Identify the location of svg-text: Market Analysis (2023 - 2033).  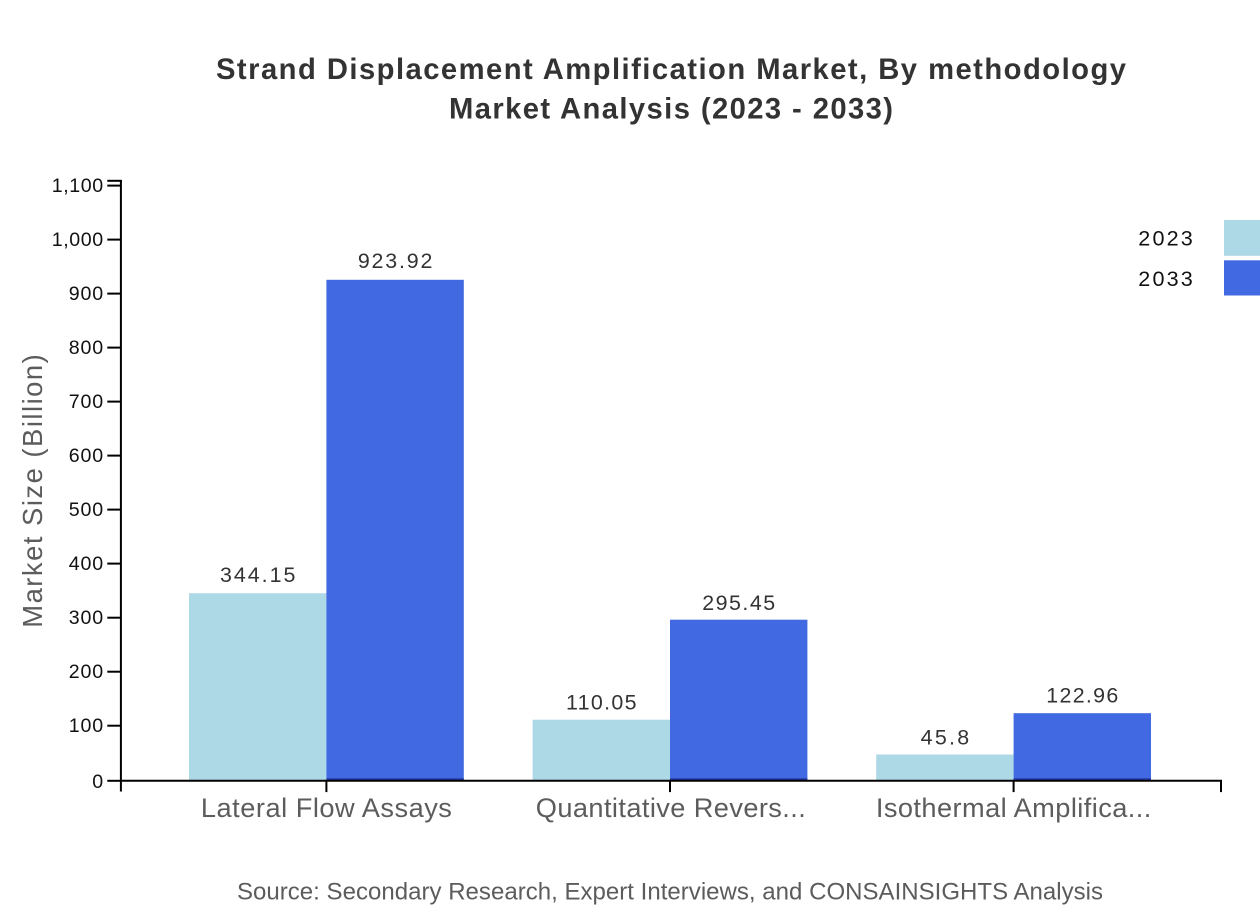
(671, 110).